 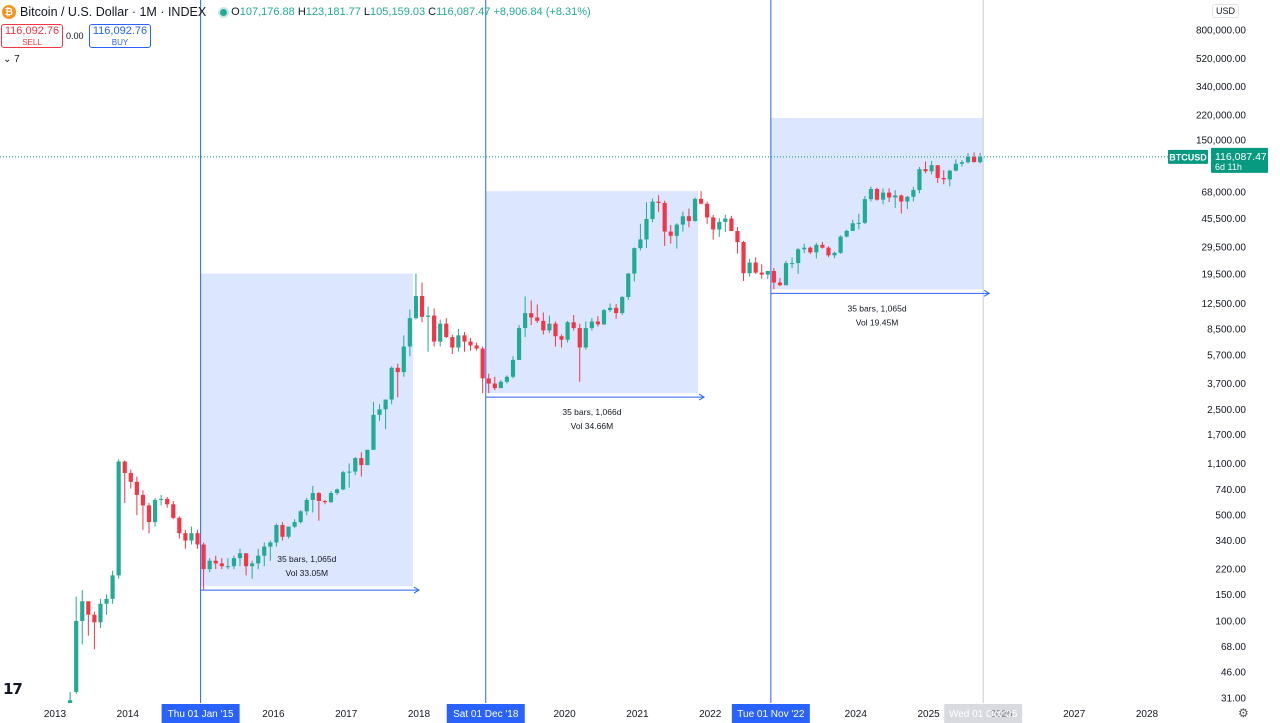 What do you see at coordinates (1224, 193) in the screenshot?
I see `price-tick-label: 68,000.00` at bounding box center [1224, 193].